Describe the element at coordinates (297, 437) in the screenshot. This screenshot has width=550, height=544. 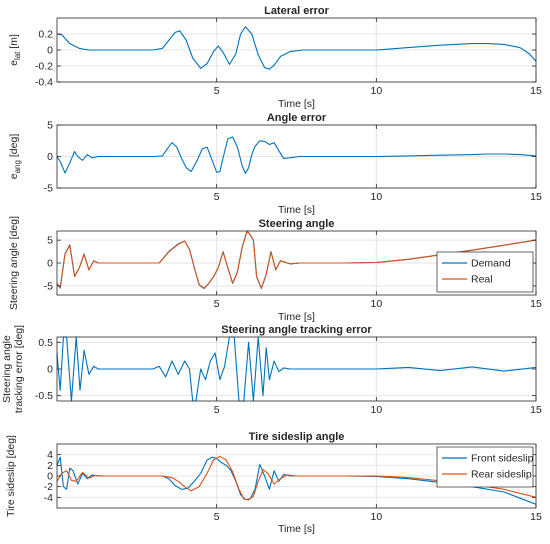
I see `chart-title: Tire sideslip angle` at that location.